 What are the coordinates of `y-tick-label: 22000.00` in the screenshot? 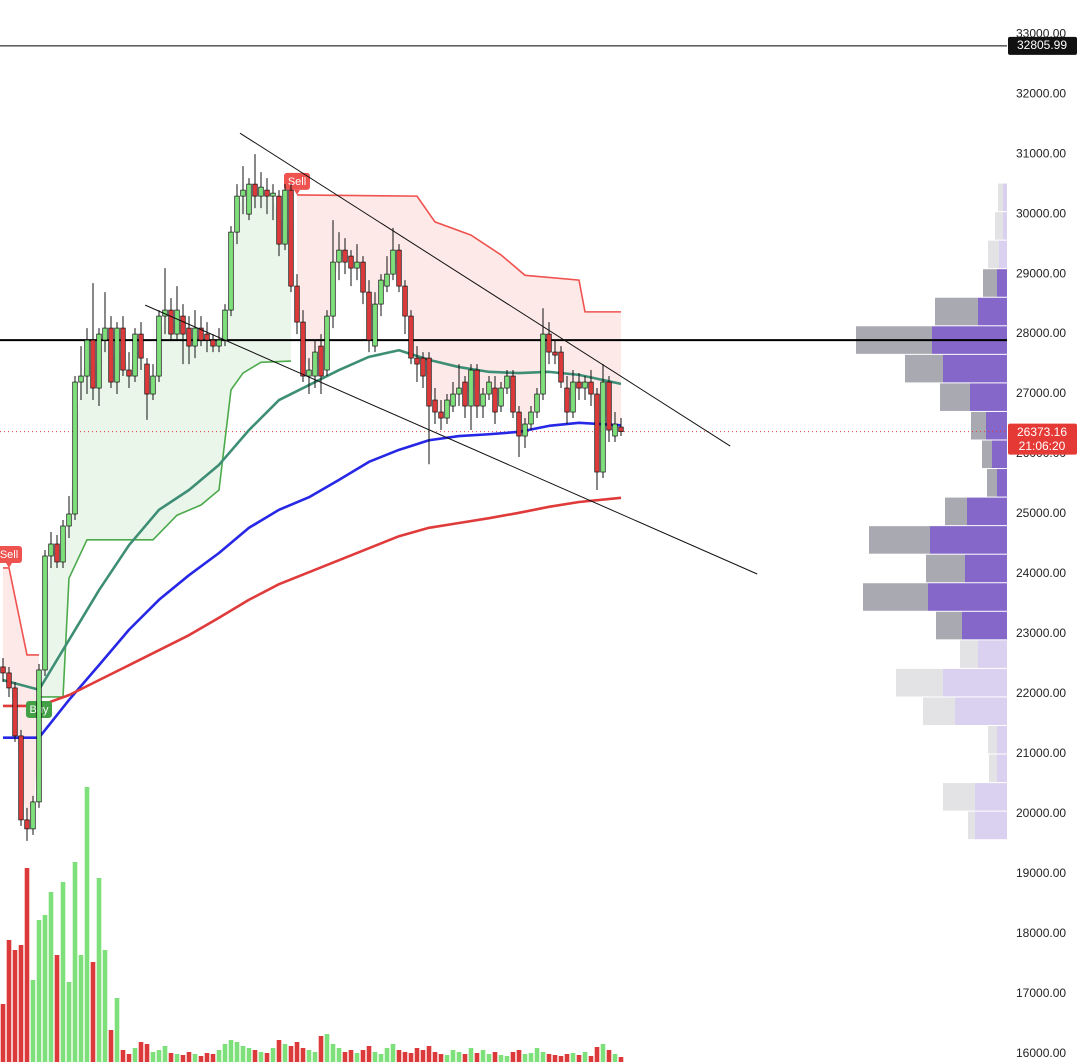 It's located at (1041, 693).